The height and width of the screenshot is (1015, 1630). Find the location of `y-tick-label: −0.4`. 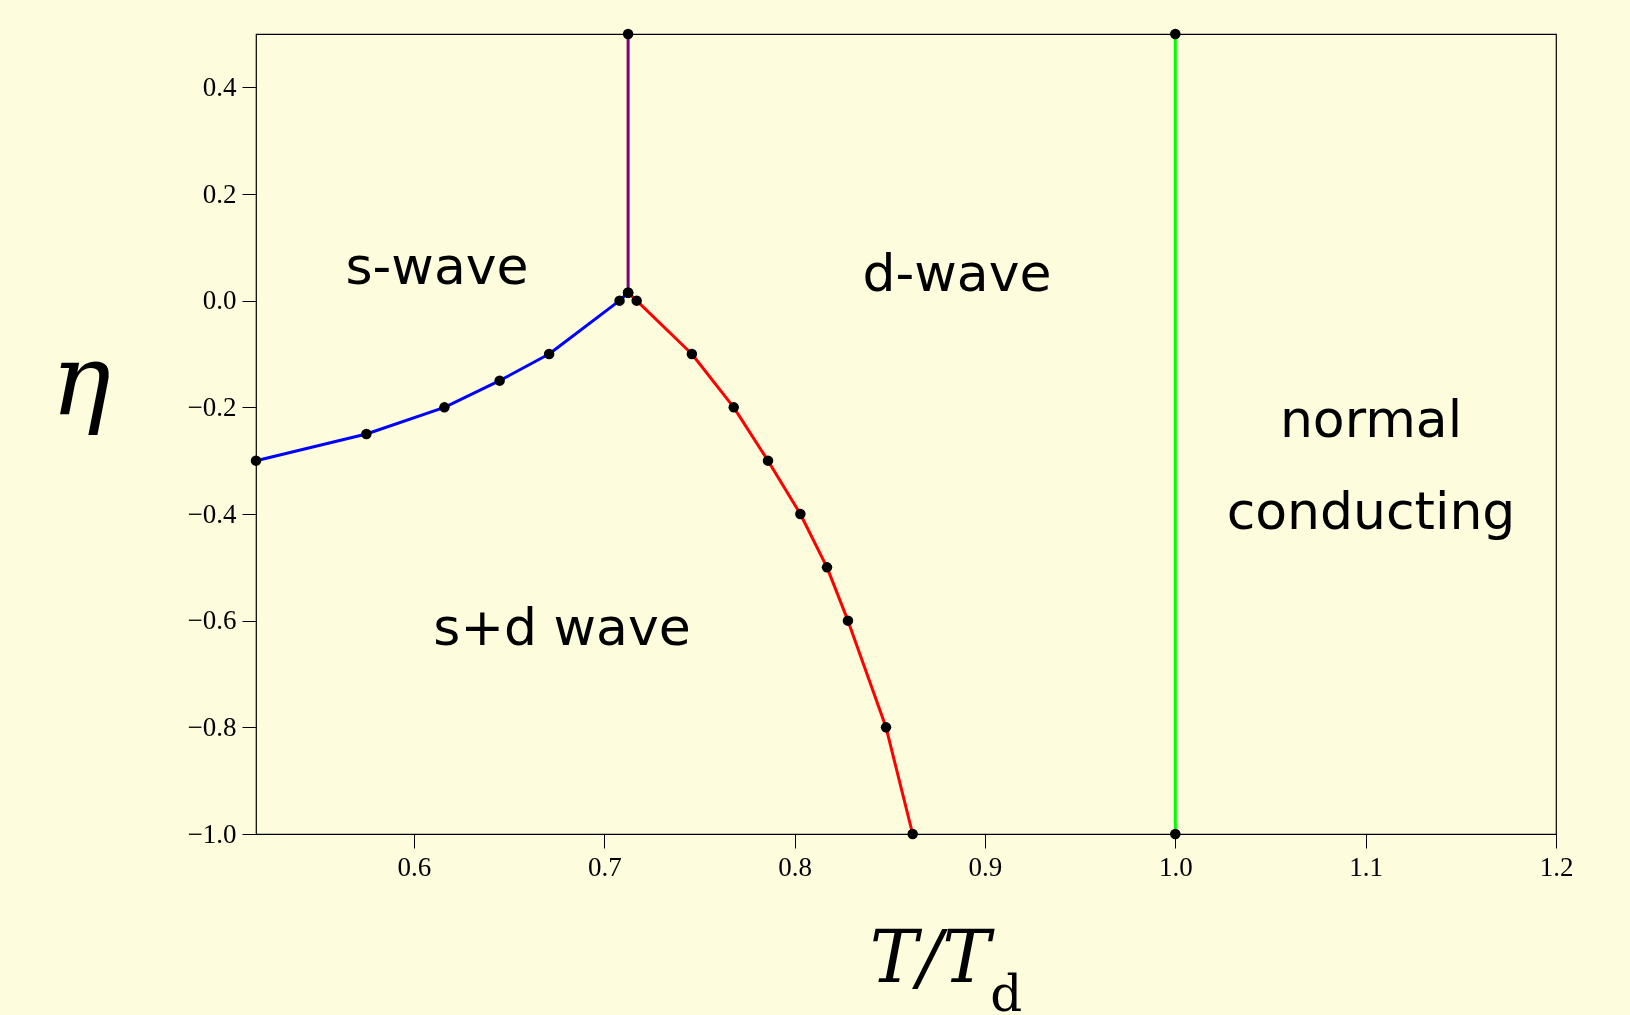

y-tick-label: −0.4 is located at coordinates (212, 513).